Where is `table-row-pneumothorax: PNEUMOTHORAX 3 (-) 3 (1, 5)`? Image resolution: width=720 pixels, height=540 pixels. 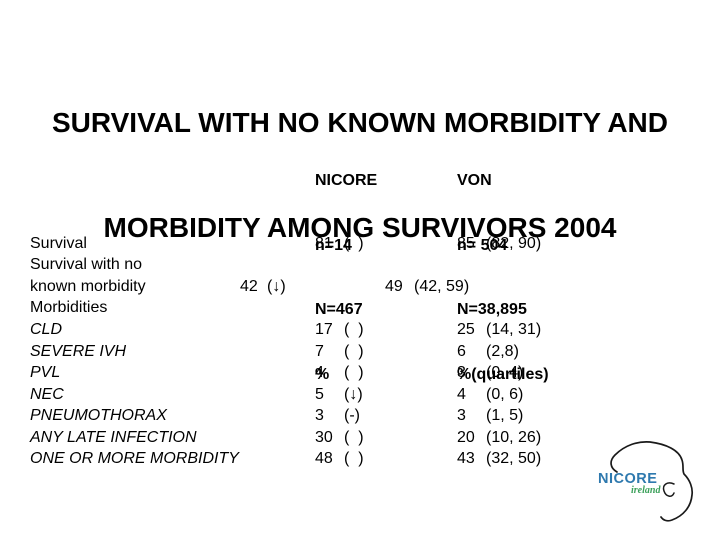 table-row-pneumothorax: PNEUMOTHORAX 3 (-) 3 (1, 5) is located at coordinates (360, 416).